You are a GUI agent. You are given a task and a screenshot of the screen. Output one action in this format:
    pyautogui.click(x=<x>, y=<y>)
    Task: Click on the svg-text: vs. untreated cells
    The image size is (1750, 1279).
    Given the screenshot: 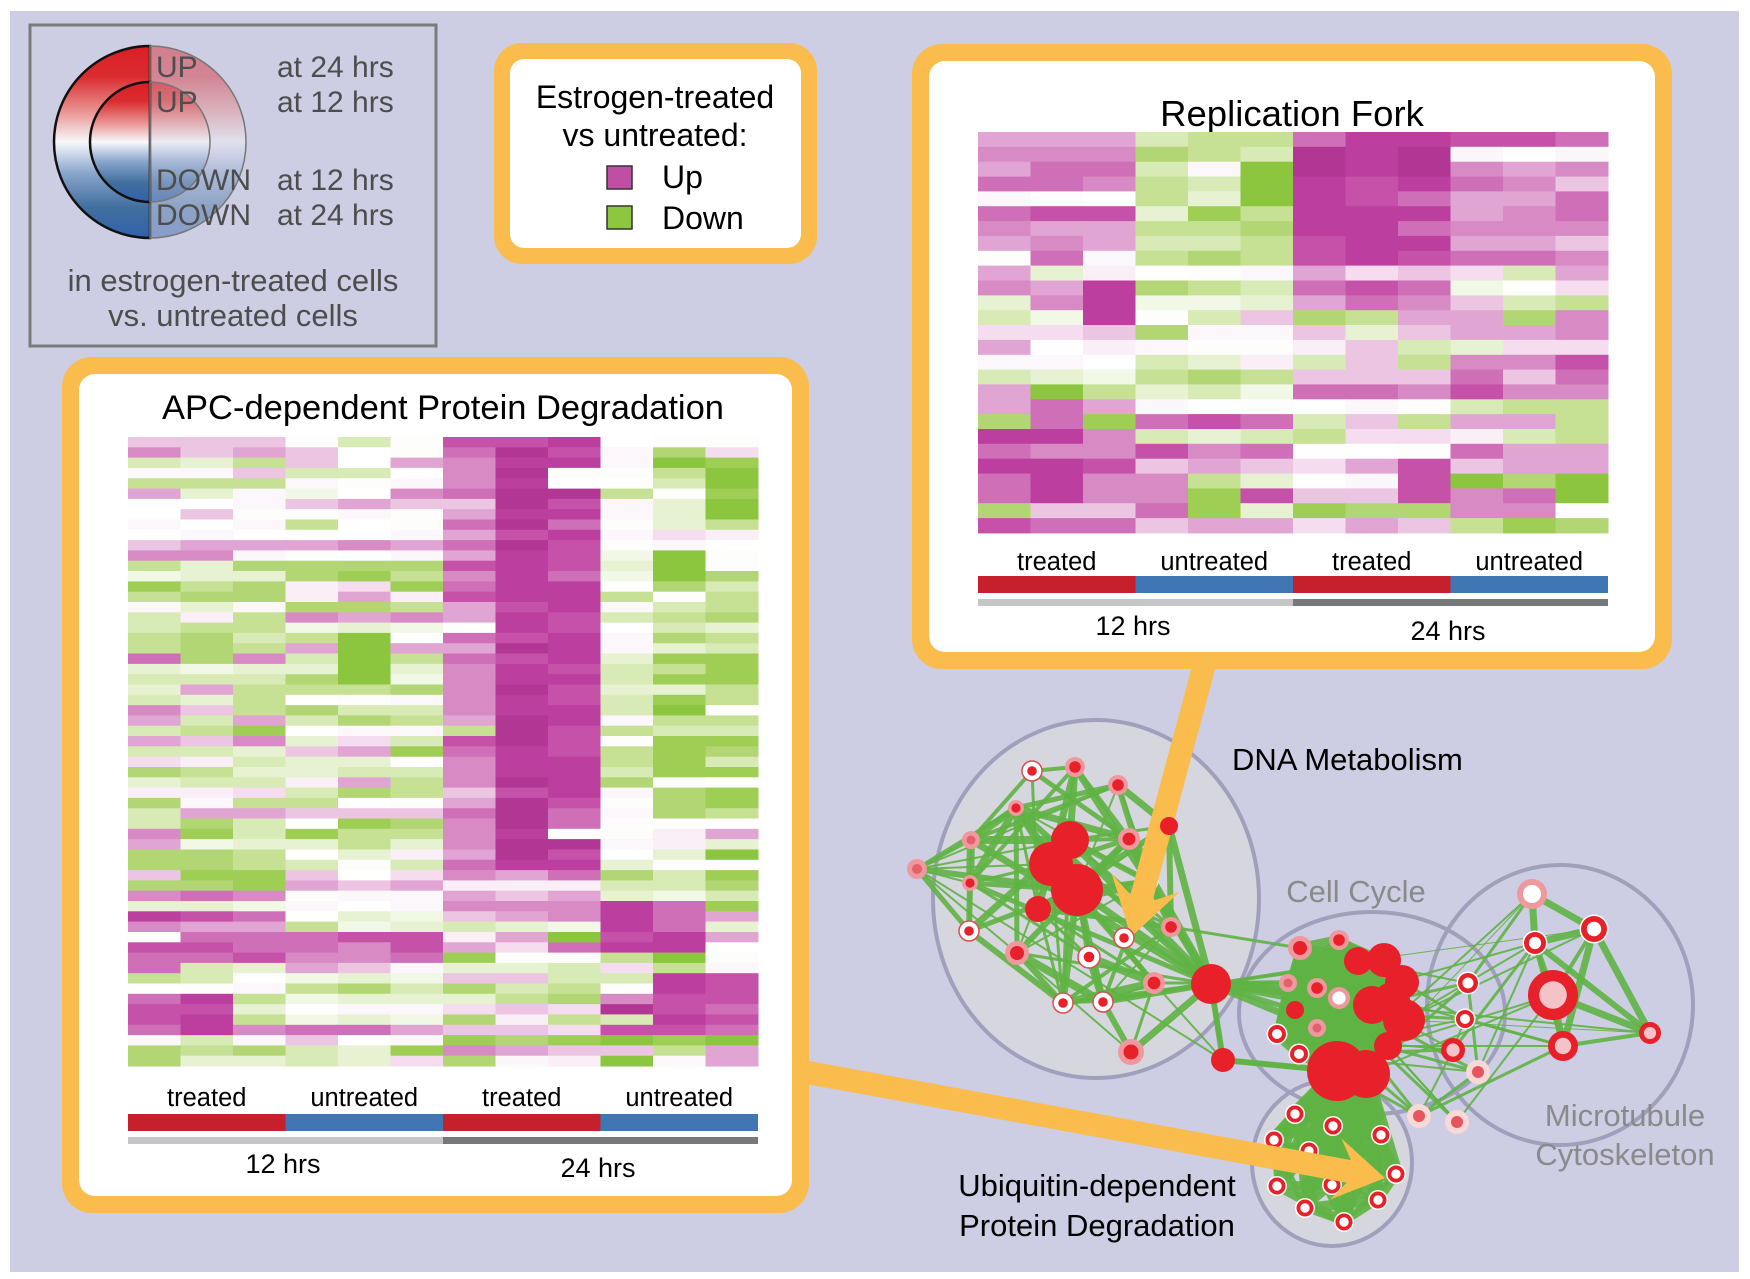 What is the action you would take?
    pyautogui.click(x=233, y=315)
    